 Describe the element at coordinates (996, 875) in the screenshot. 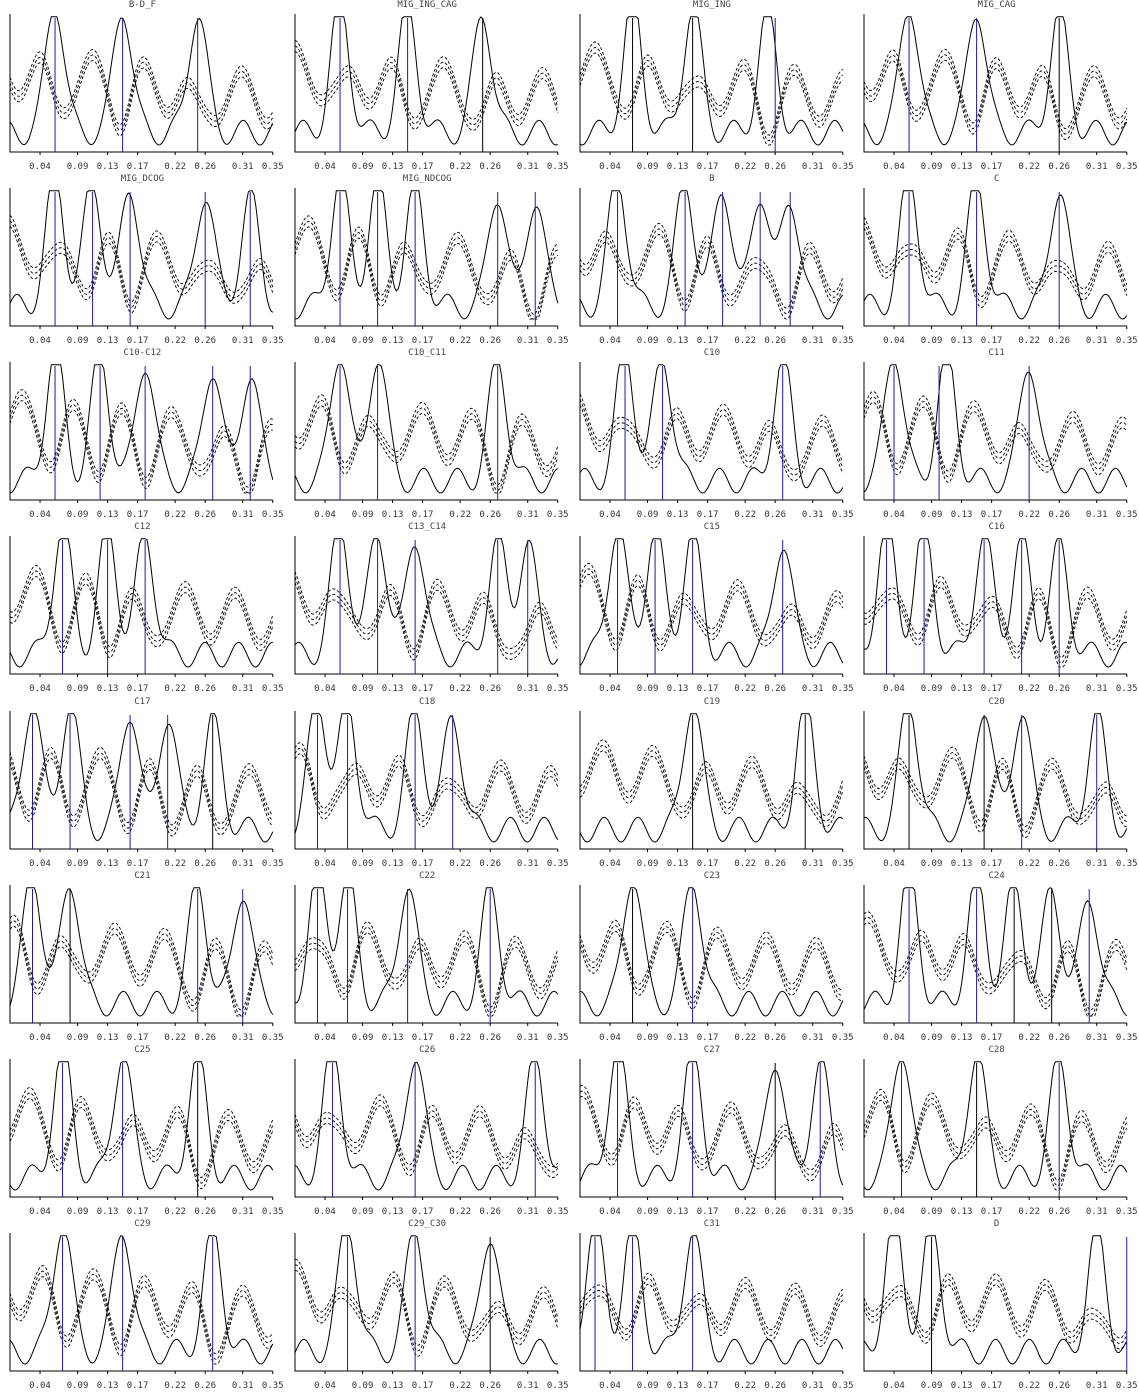

I see `panel-title: C24` at that location.